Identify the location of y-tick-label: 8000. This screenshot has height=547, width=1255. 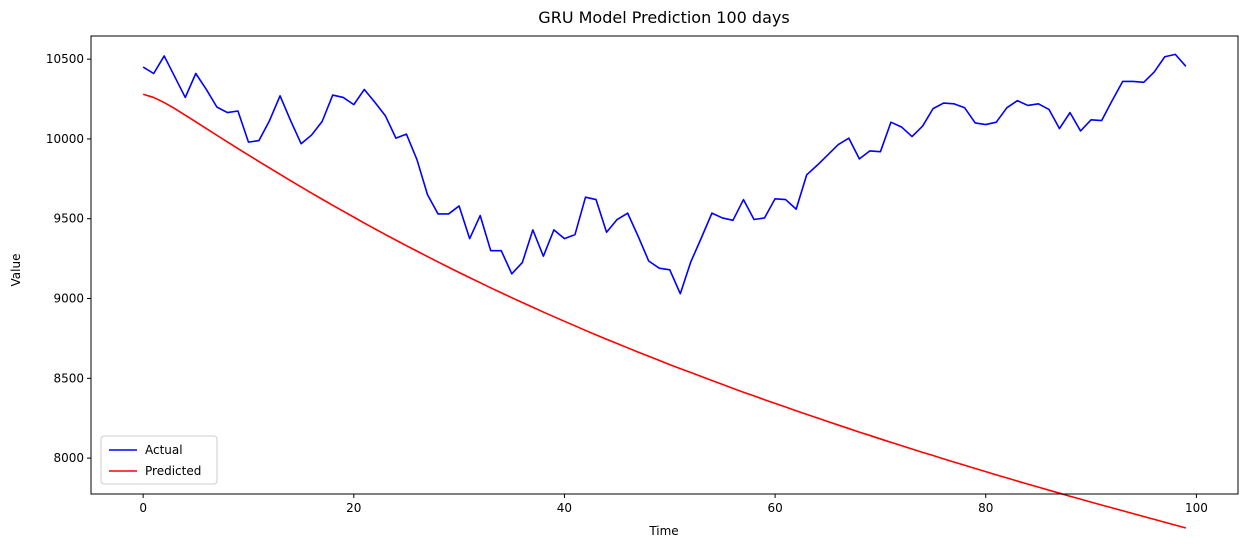
(68, 458).